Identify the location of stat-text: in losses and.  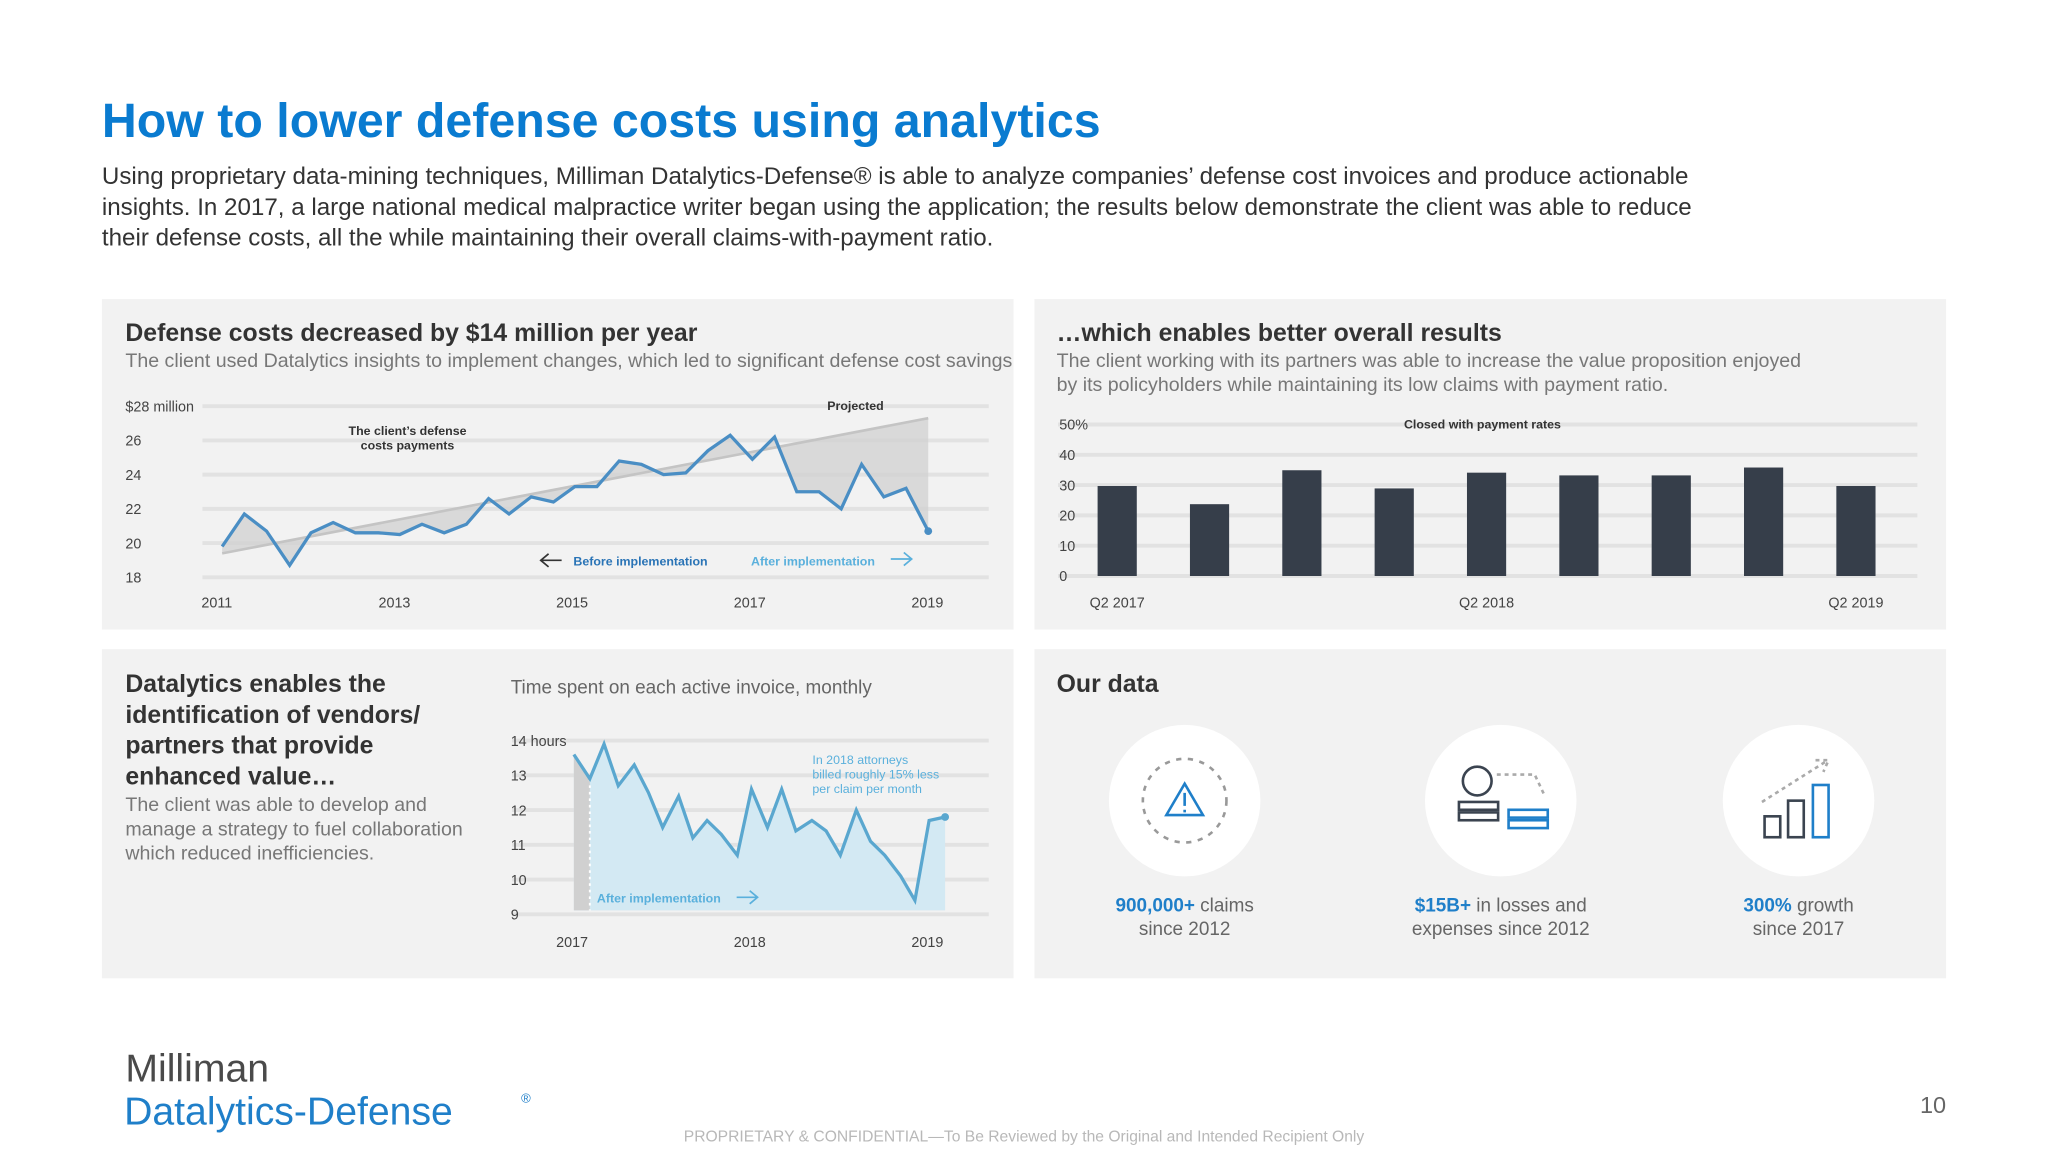
(1531, 906).